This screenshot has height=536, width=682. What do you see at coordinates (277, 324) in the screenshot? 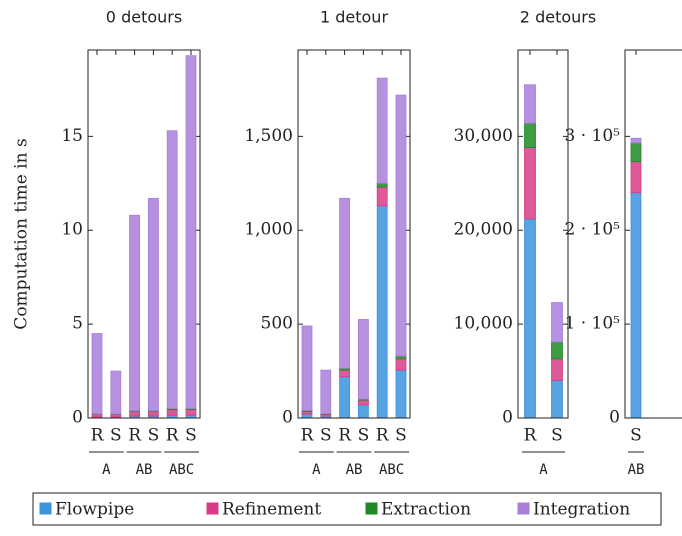
I see `y-tick-label: 500` at bounding box center [277, 324].